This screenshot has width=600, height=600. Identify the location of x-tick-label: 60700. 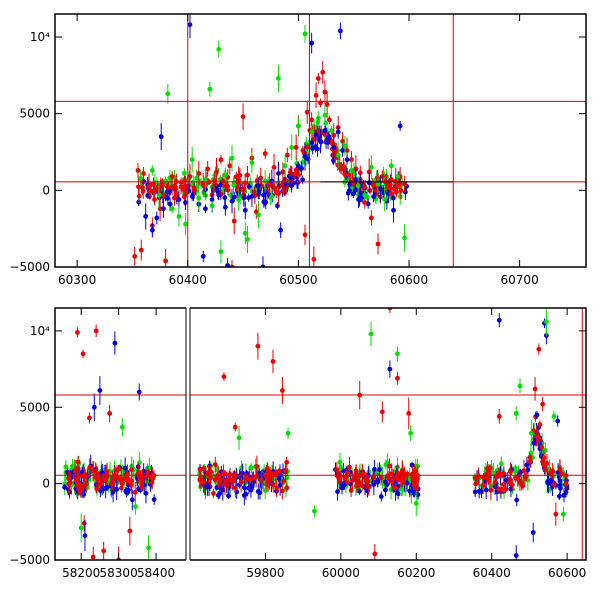
(520, 280).